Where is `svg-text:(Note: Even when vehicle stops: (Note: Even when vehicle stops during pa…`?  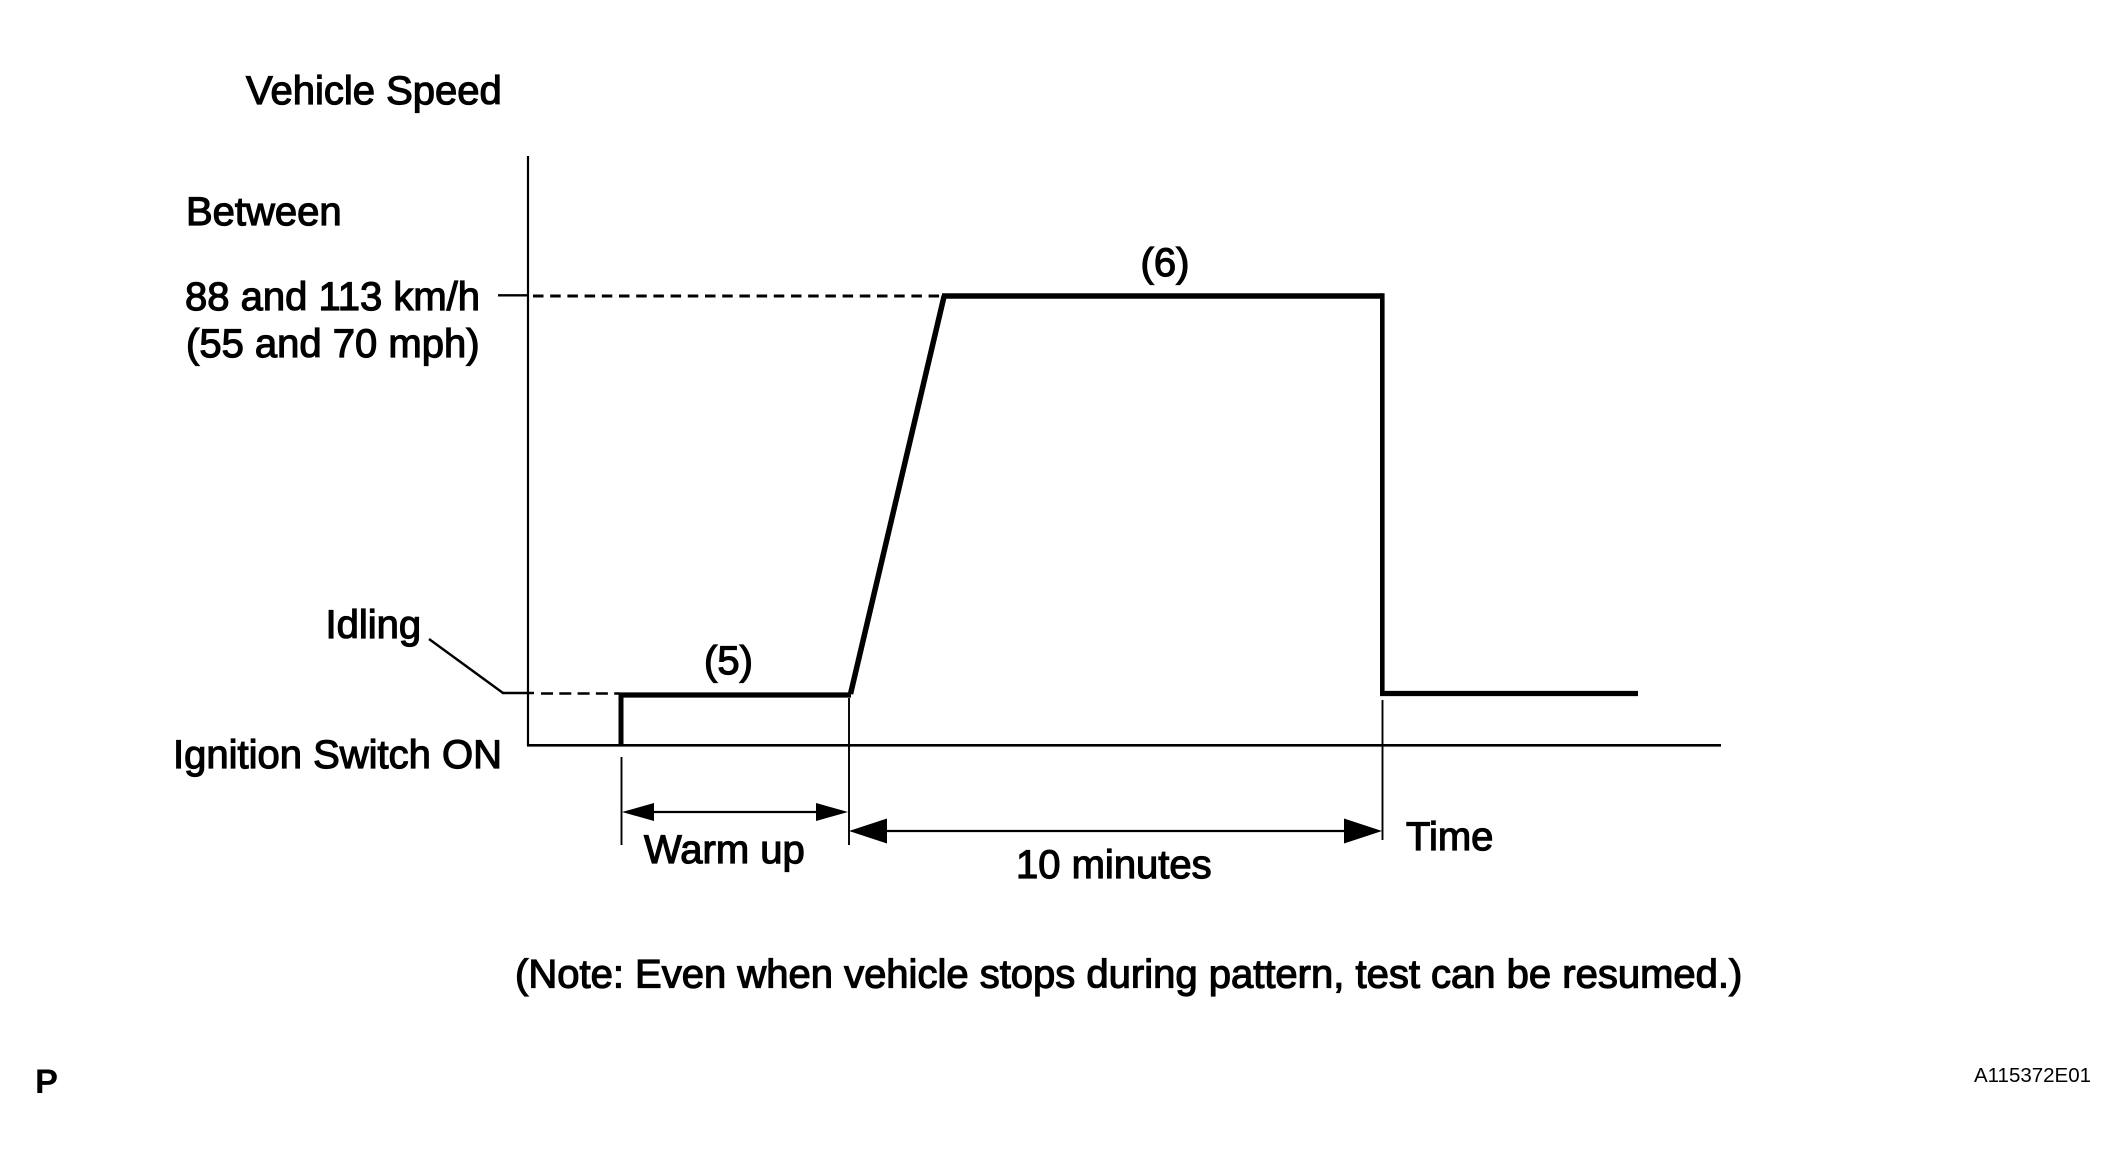
svg-text:(Note: Even when vehicle stops: (Note: Even when vehicle stops during pa… is located at coordinates (1128, 975).